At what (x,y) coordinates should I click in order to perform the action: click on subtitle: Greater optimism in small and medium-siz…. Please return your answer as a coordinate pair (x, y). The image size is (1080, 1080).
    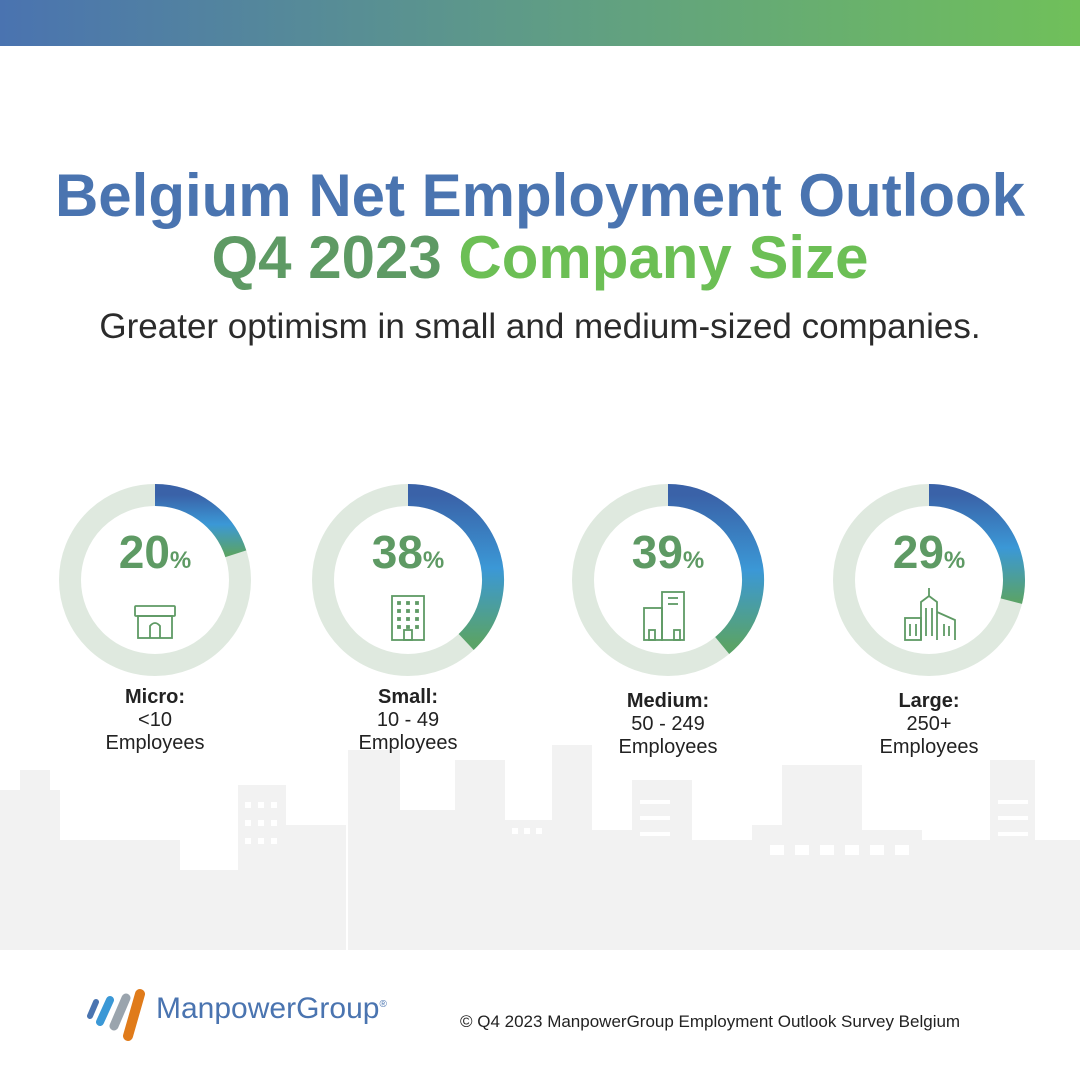
    Looking at the image, I should click on (540, 326).